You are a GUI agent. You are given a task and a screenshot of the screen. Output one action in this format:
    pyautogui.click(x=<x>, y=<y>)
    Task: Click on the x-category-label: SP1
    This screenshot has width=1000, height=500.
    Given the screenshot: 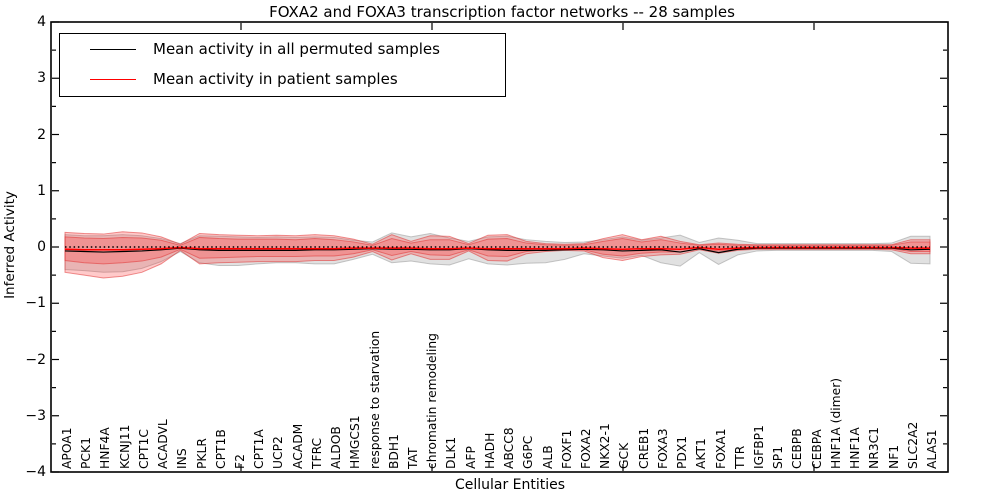 What is the action you would take?
    pyautogui.click(x=778, y=457)
    